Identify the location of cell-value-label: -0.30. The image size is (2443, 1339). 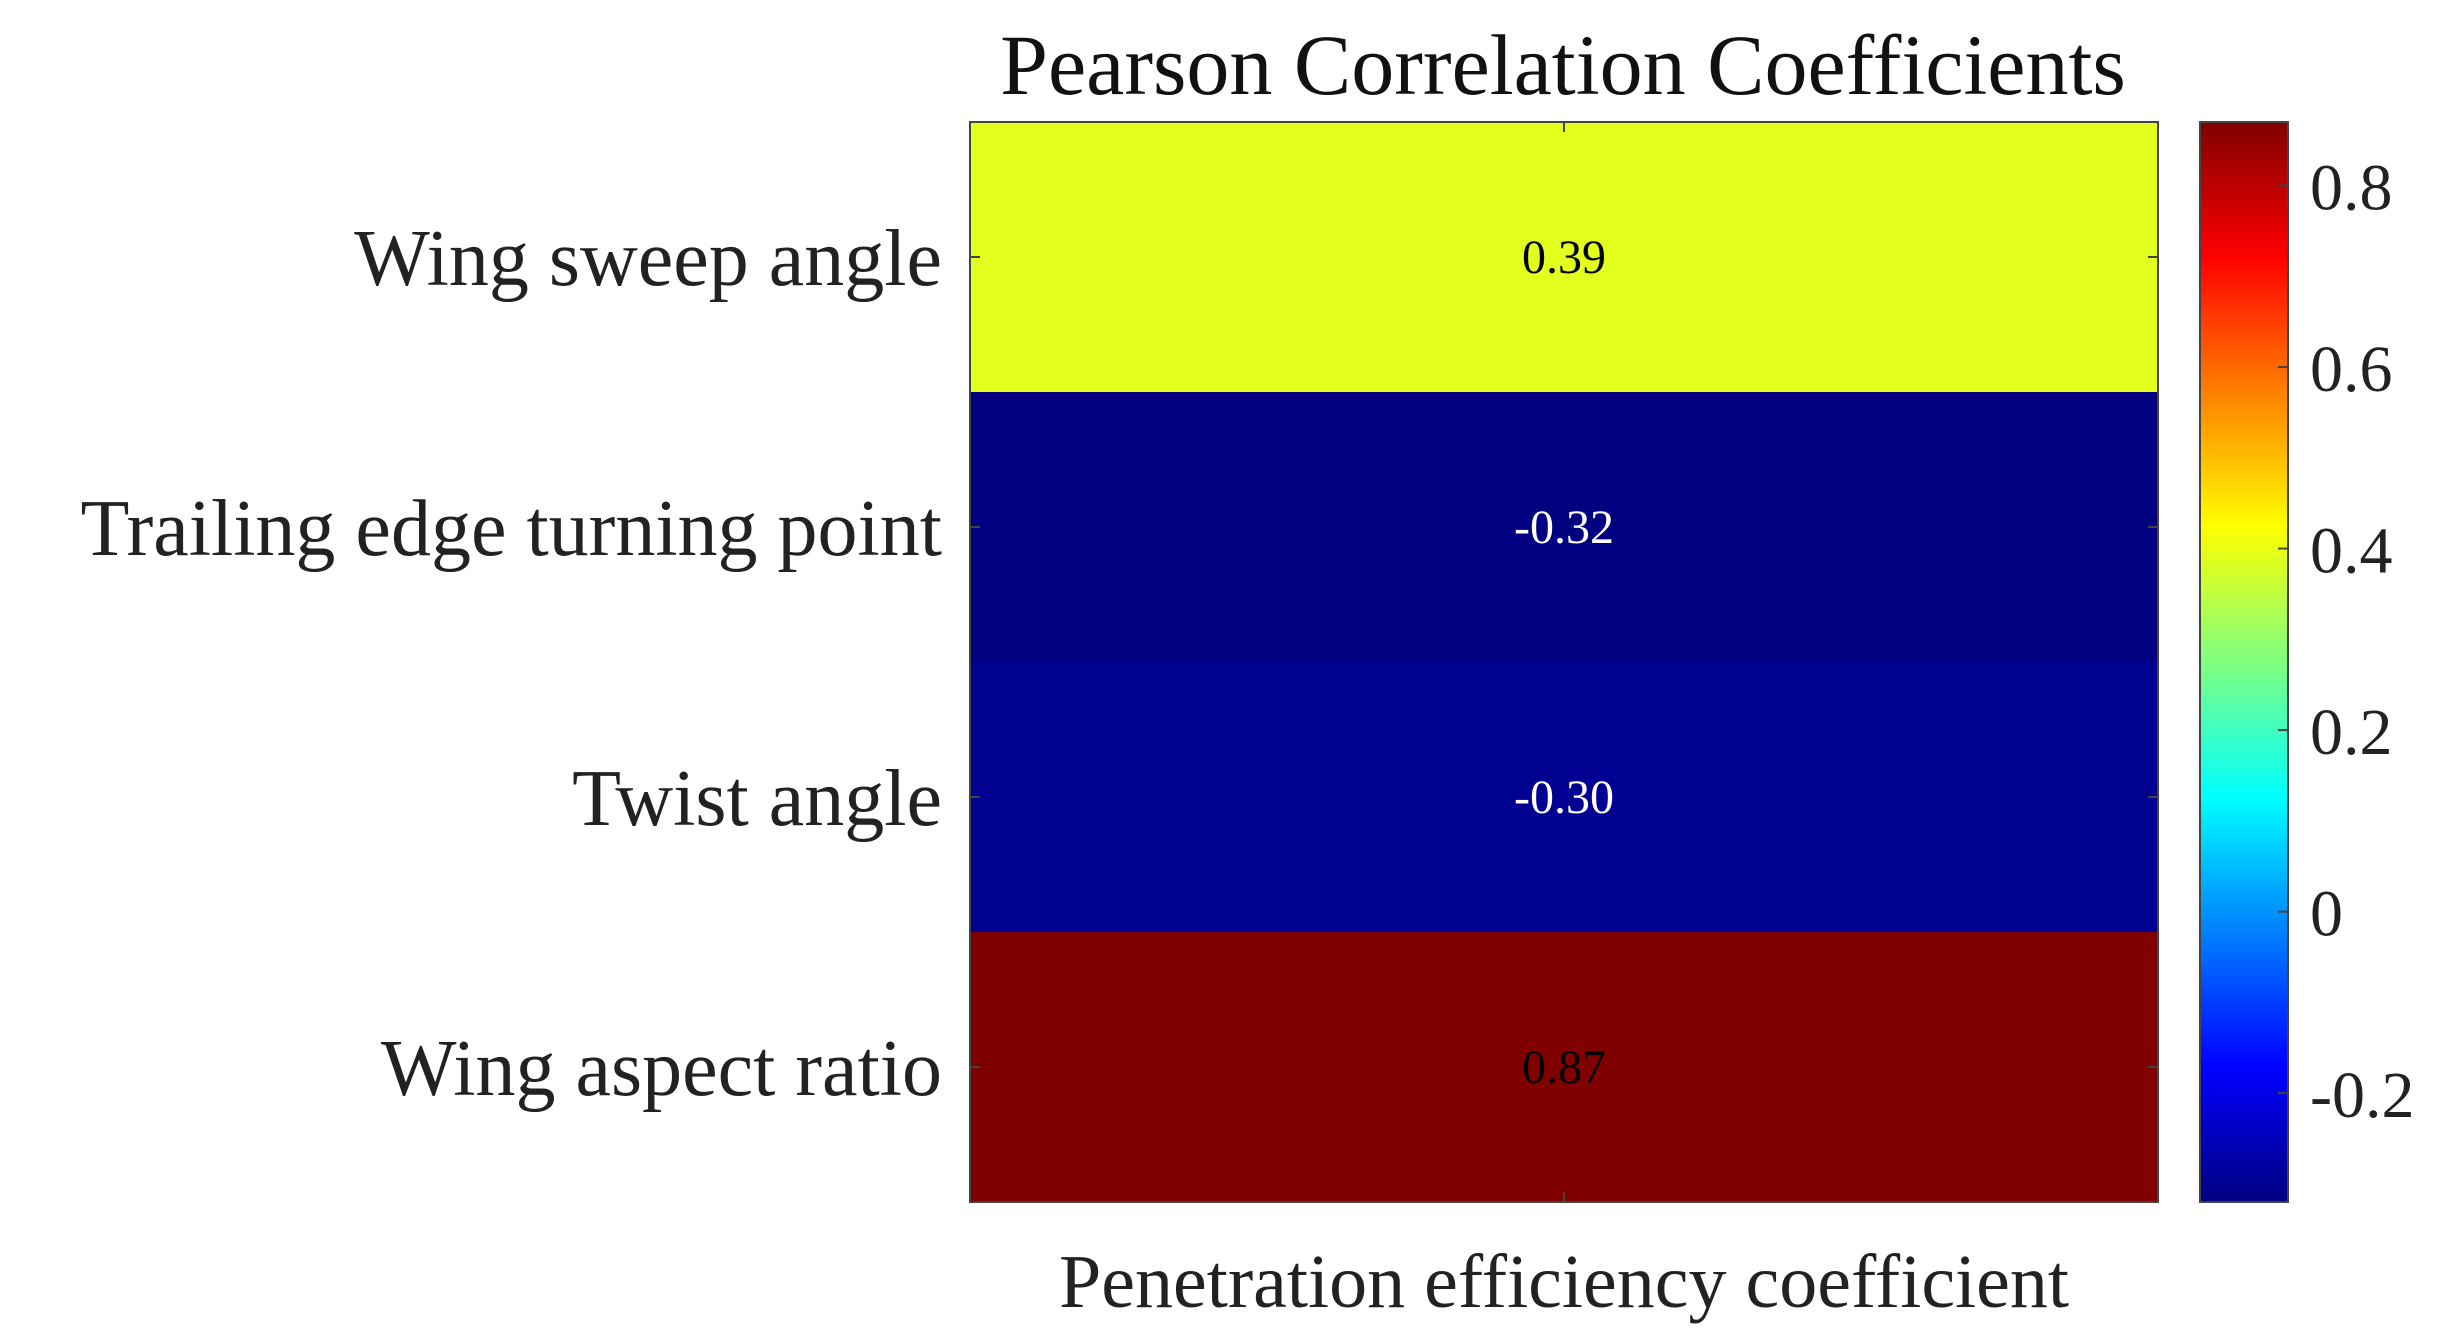
(1564, 797).